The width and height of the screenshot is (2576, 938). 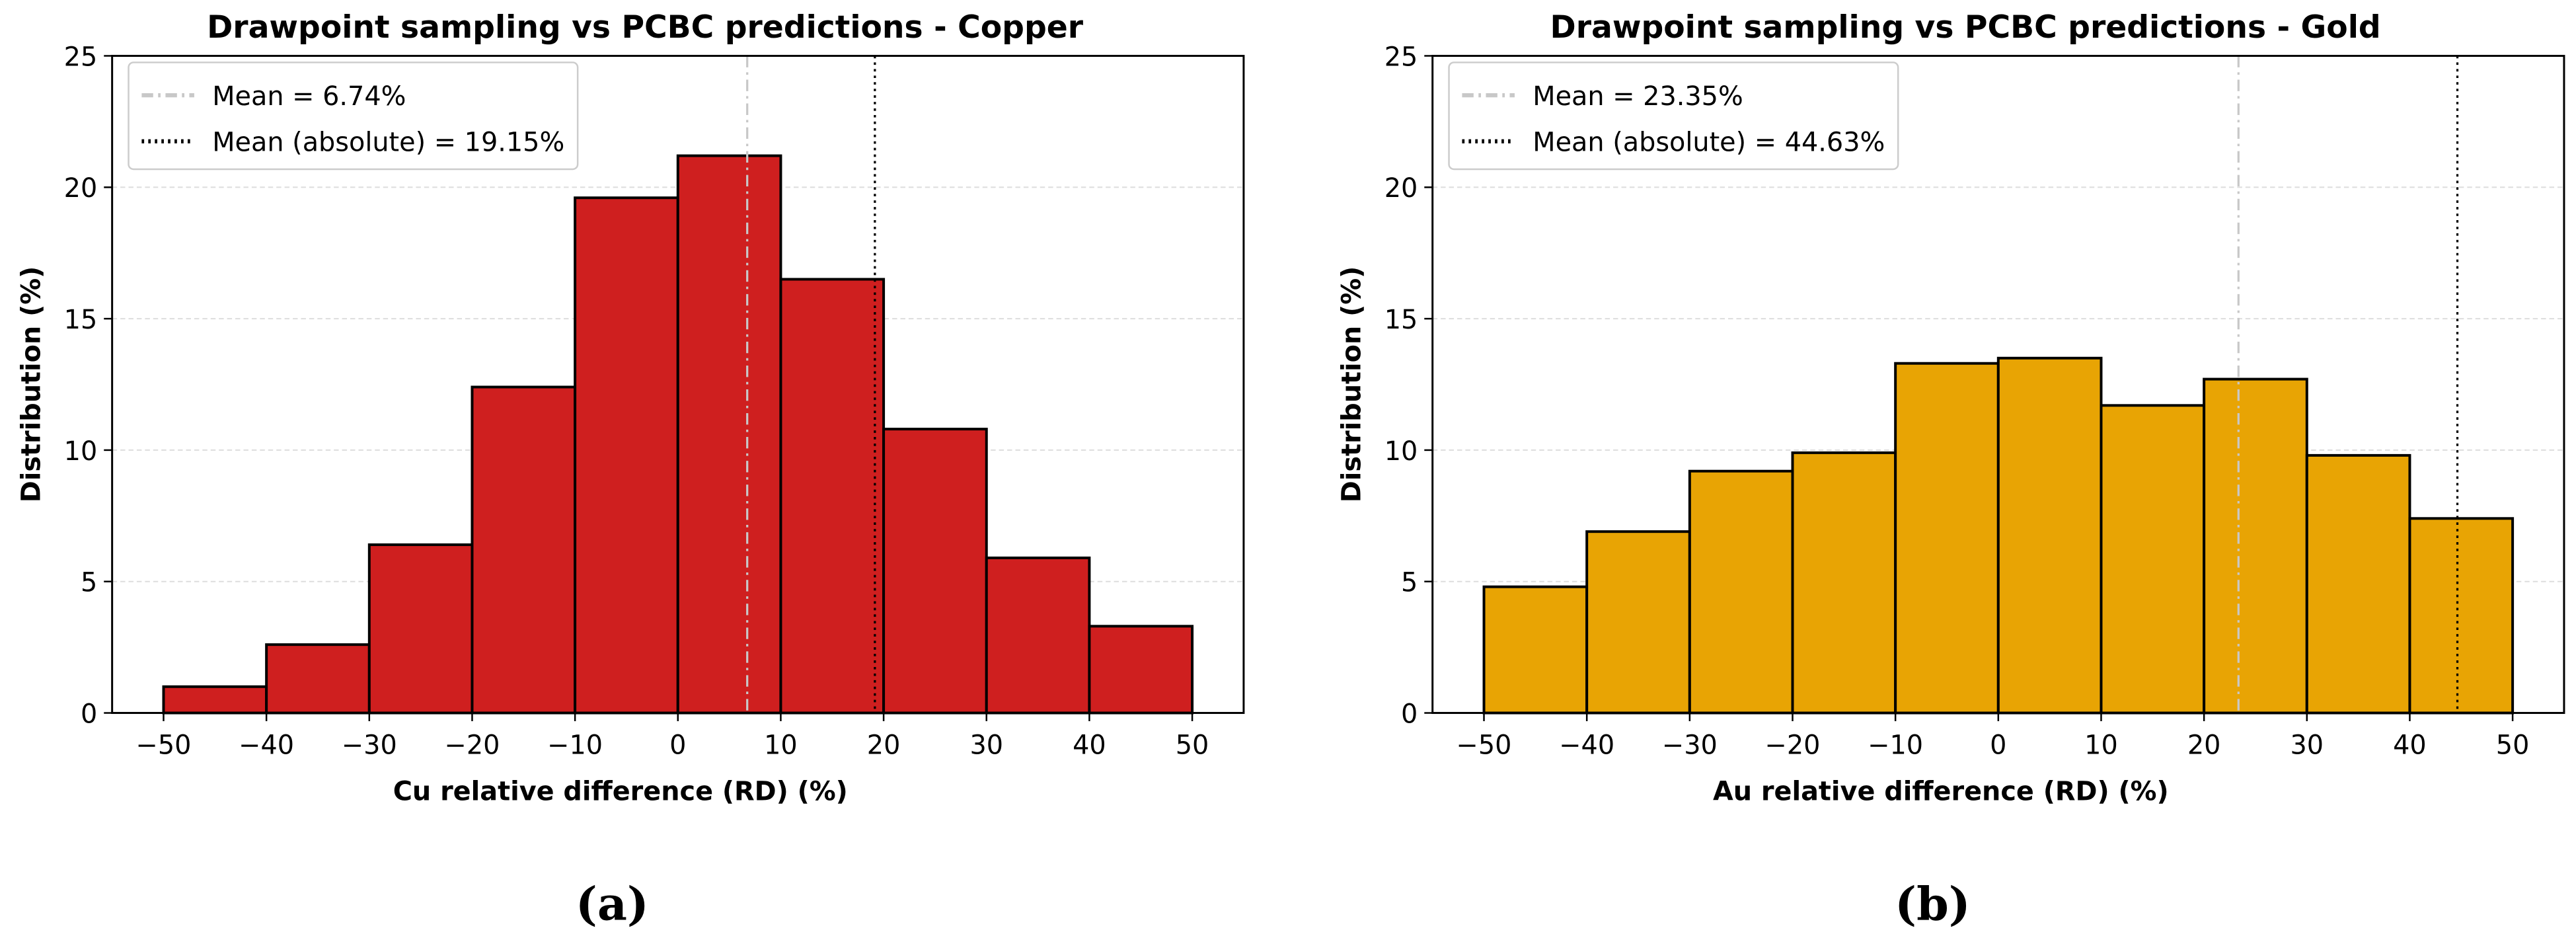 I want to click on legend: Mean = 23.35% Mean (absolute) = 44.63%, so click(x=1674, y=116).